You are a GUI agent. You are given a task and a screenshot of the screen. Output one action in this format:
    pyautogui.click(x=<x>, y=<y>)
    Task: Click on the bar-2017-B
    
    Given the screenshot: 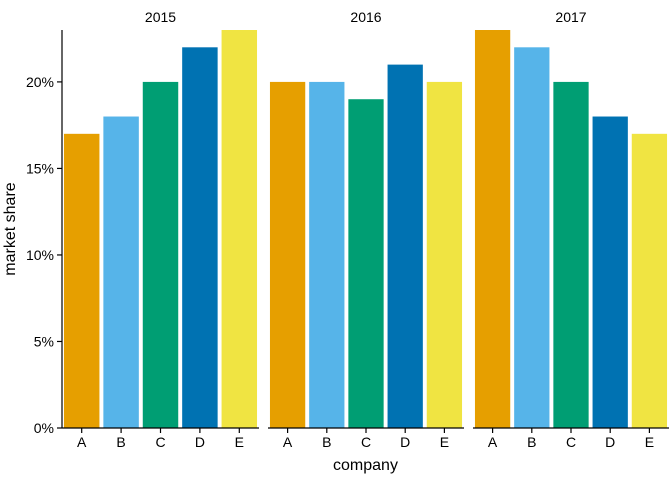 What is the action you would take?
    pyautogui.click(x=532, y=237)
    